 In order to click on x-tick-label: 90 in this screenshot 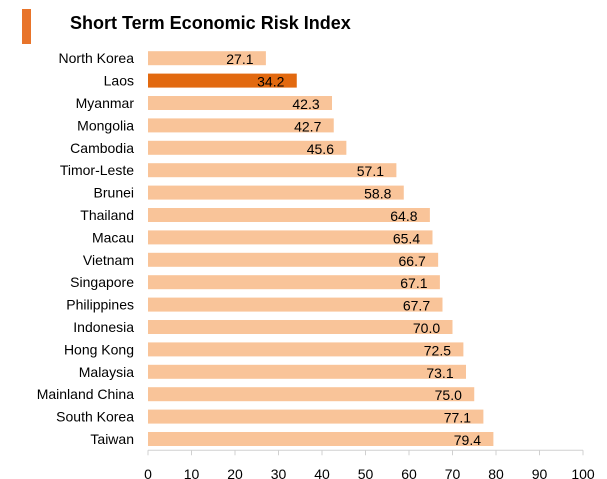, I will do `click(540, 472)`.